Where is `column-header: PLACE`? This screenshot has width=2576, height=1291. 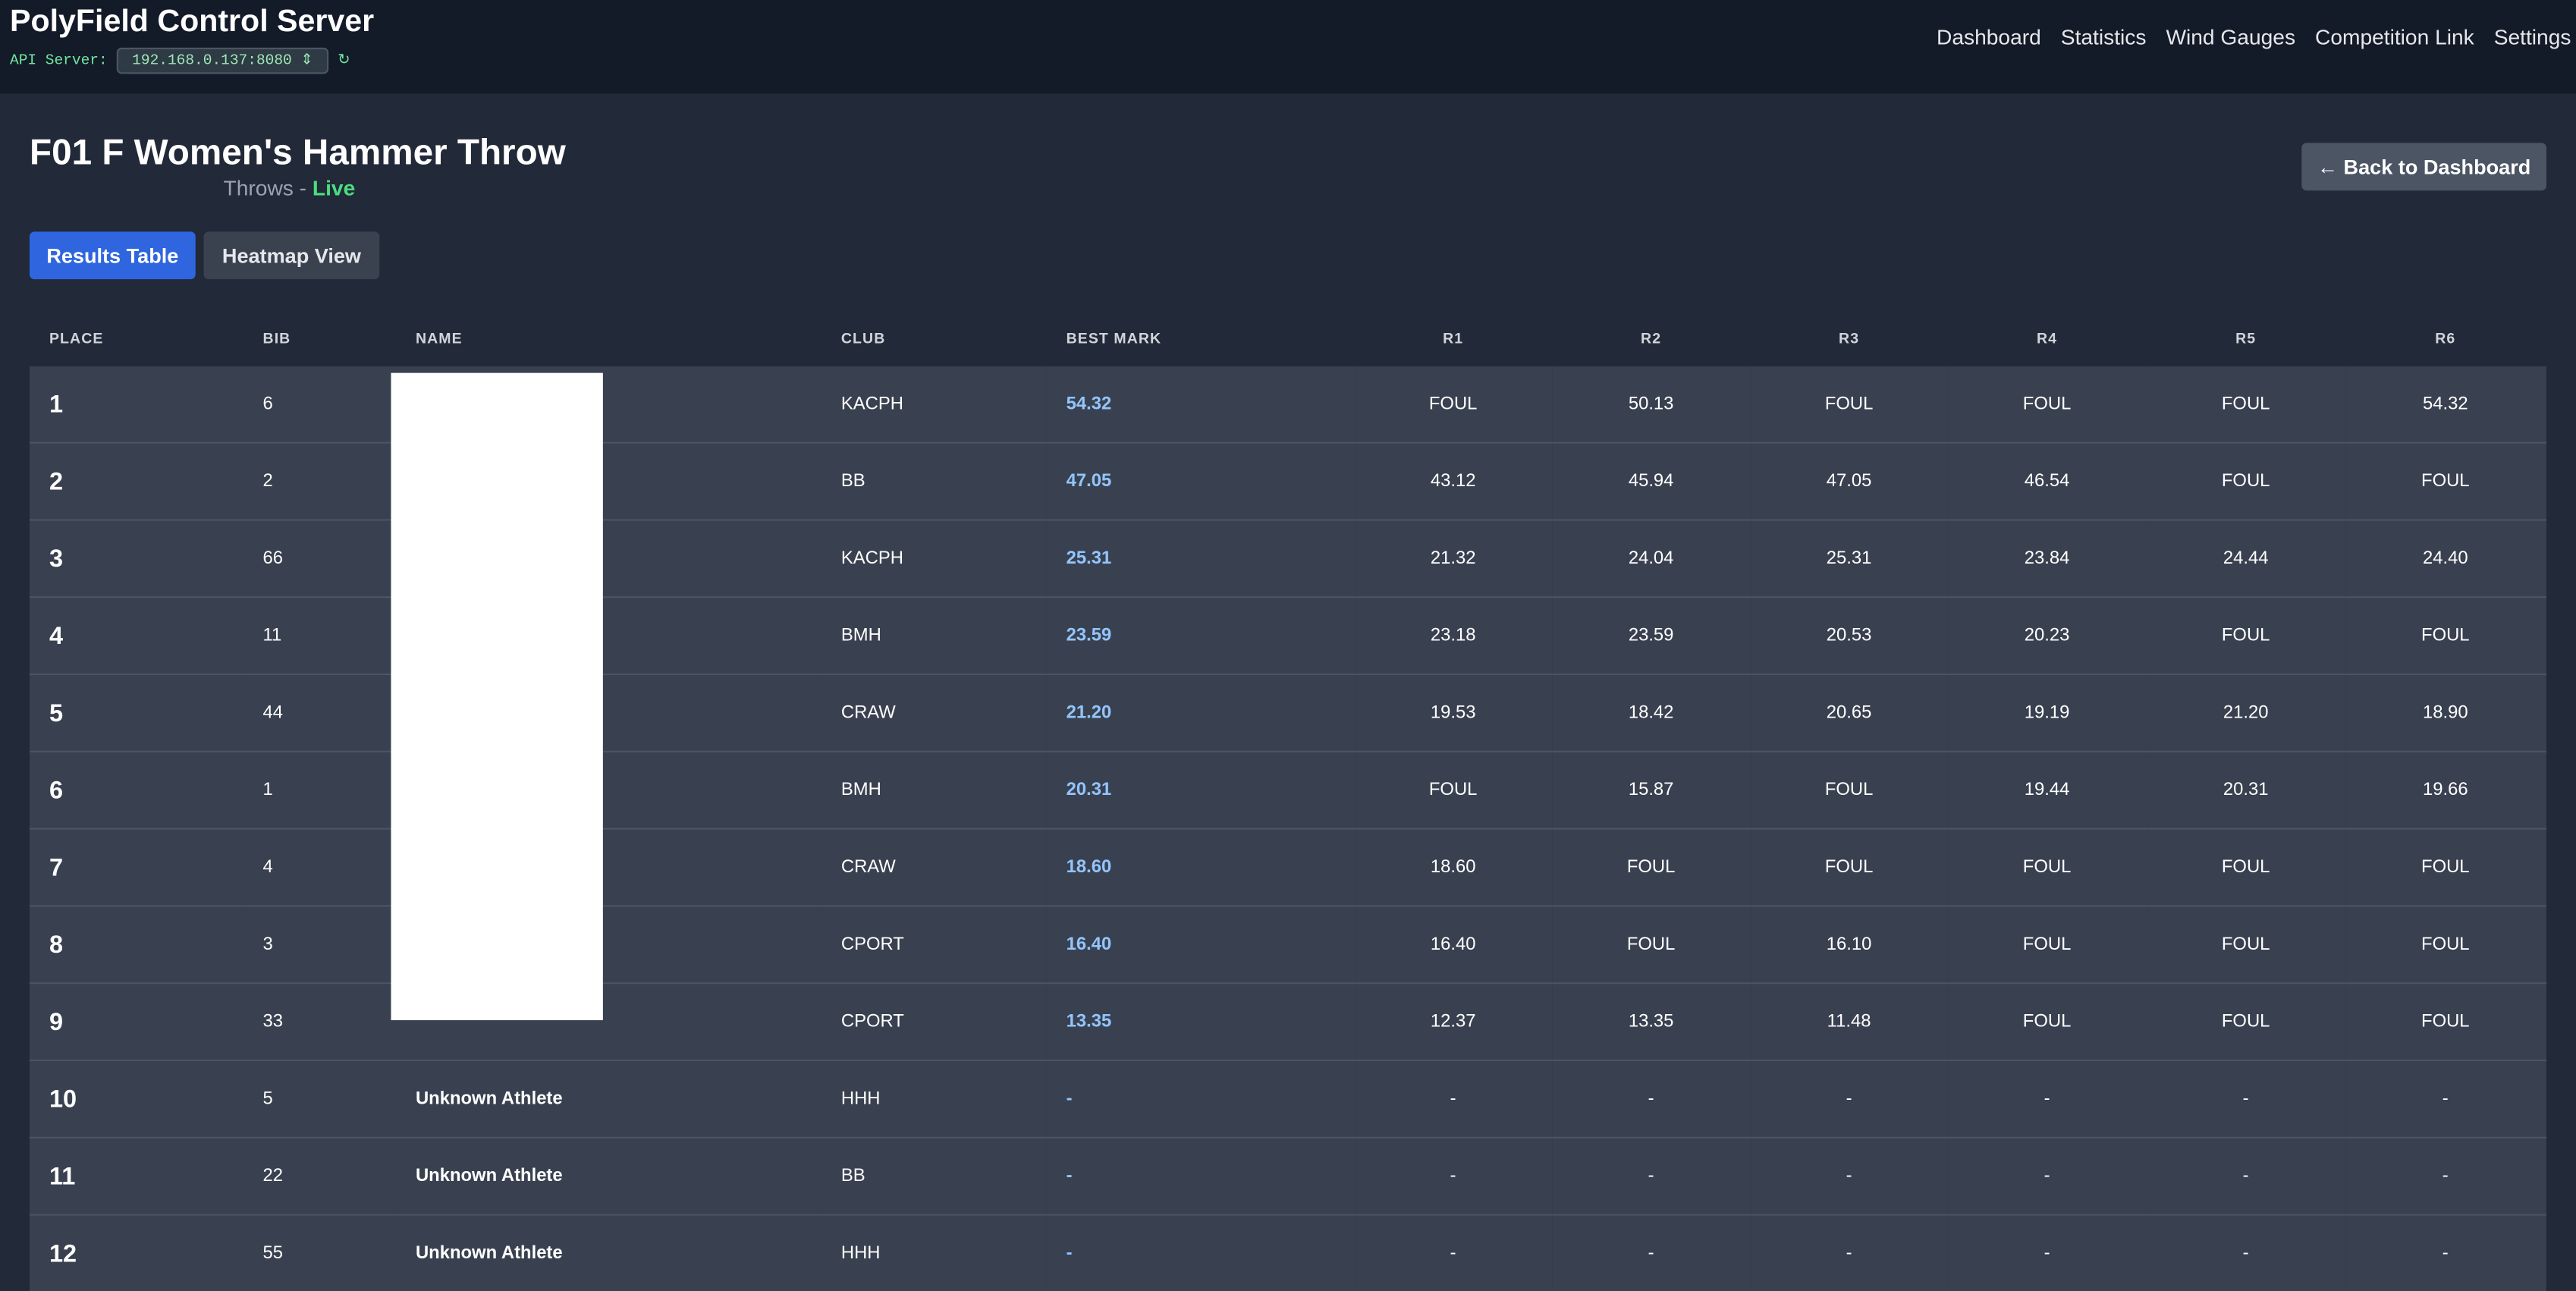
column-header: PLACE is located at coordinates (76, 338).